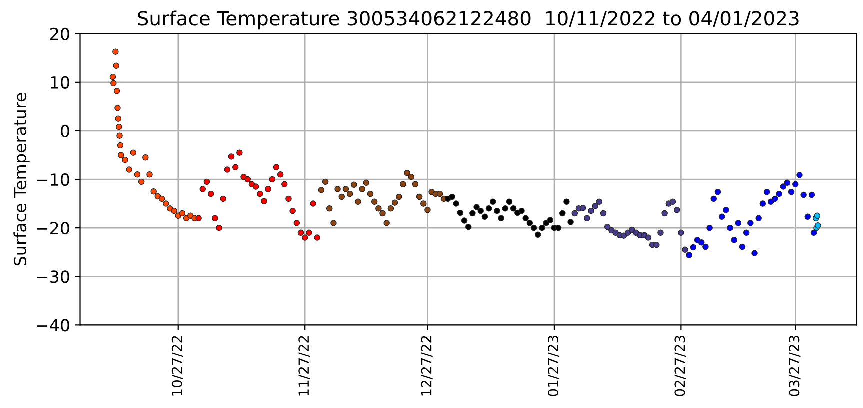  What do you see at coordinates (468, 20) in the screenshot?
I see `chart-title: Surface Temperature 300534062122480 10/11/2022 to 04/01/2023` at bounding box center [468, 20].